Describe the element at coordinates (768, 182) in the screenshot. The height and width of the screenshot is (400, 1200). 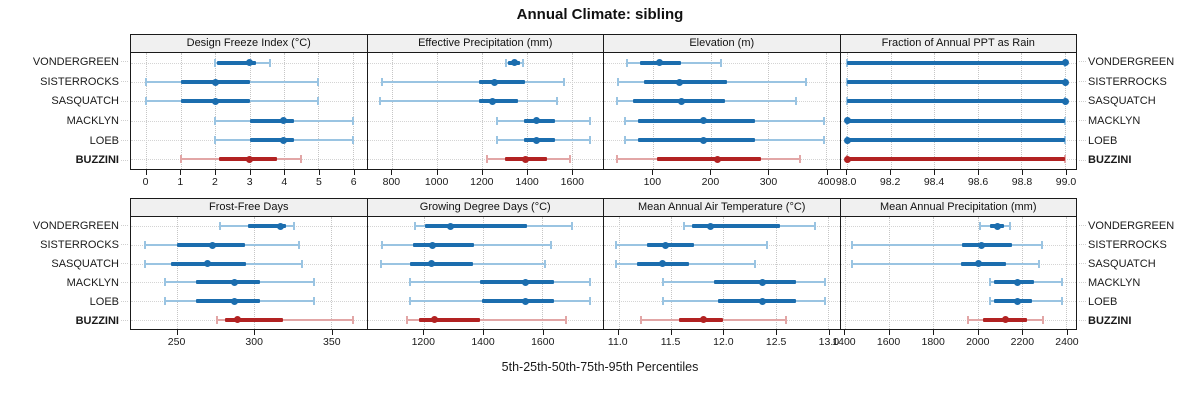
I see `axis-tick-label: 300` at that location.